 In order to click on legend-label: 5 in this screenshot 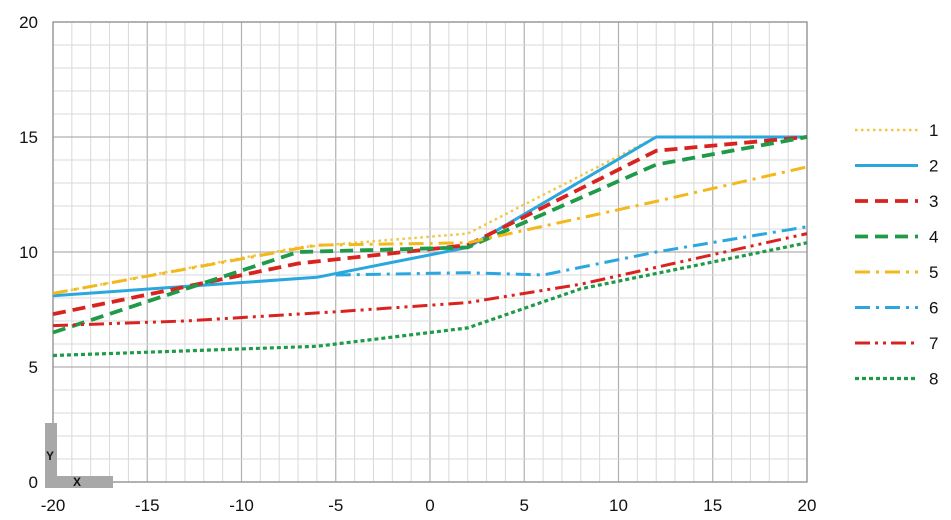, I will do `click(933, 272)`.